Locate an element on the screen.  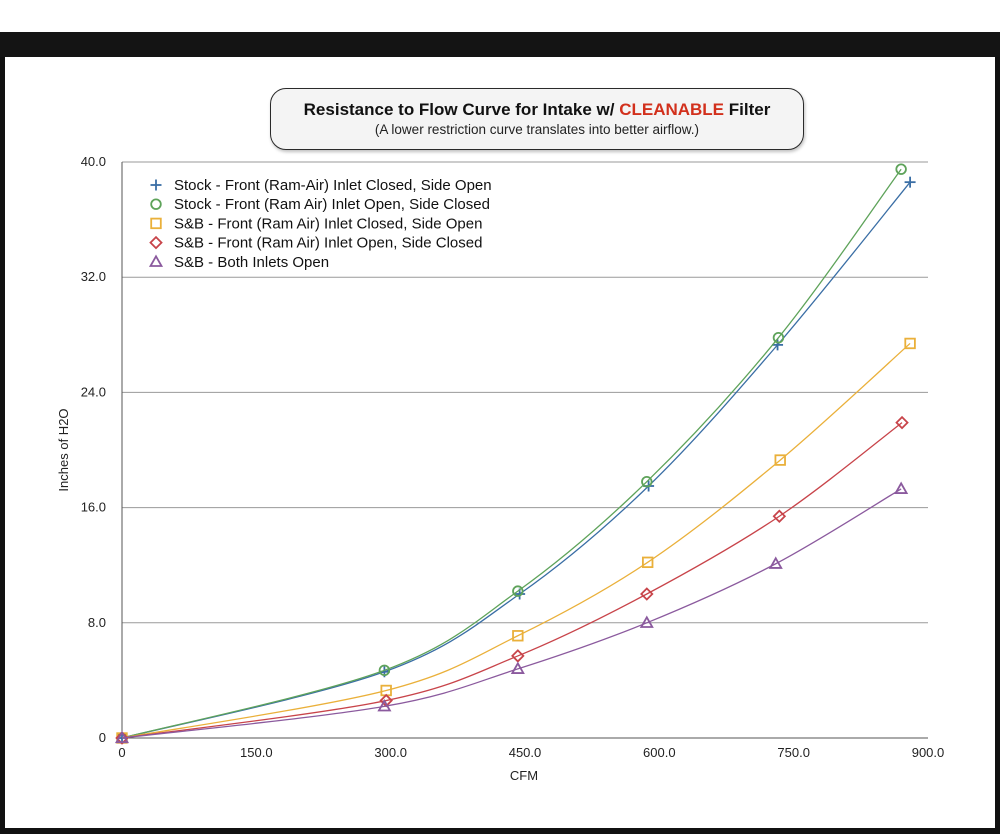
legend-entry: S&B - Both Inlets Open is located at coordinates (238, 262).